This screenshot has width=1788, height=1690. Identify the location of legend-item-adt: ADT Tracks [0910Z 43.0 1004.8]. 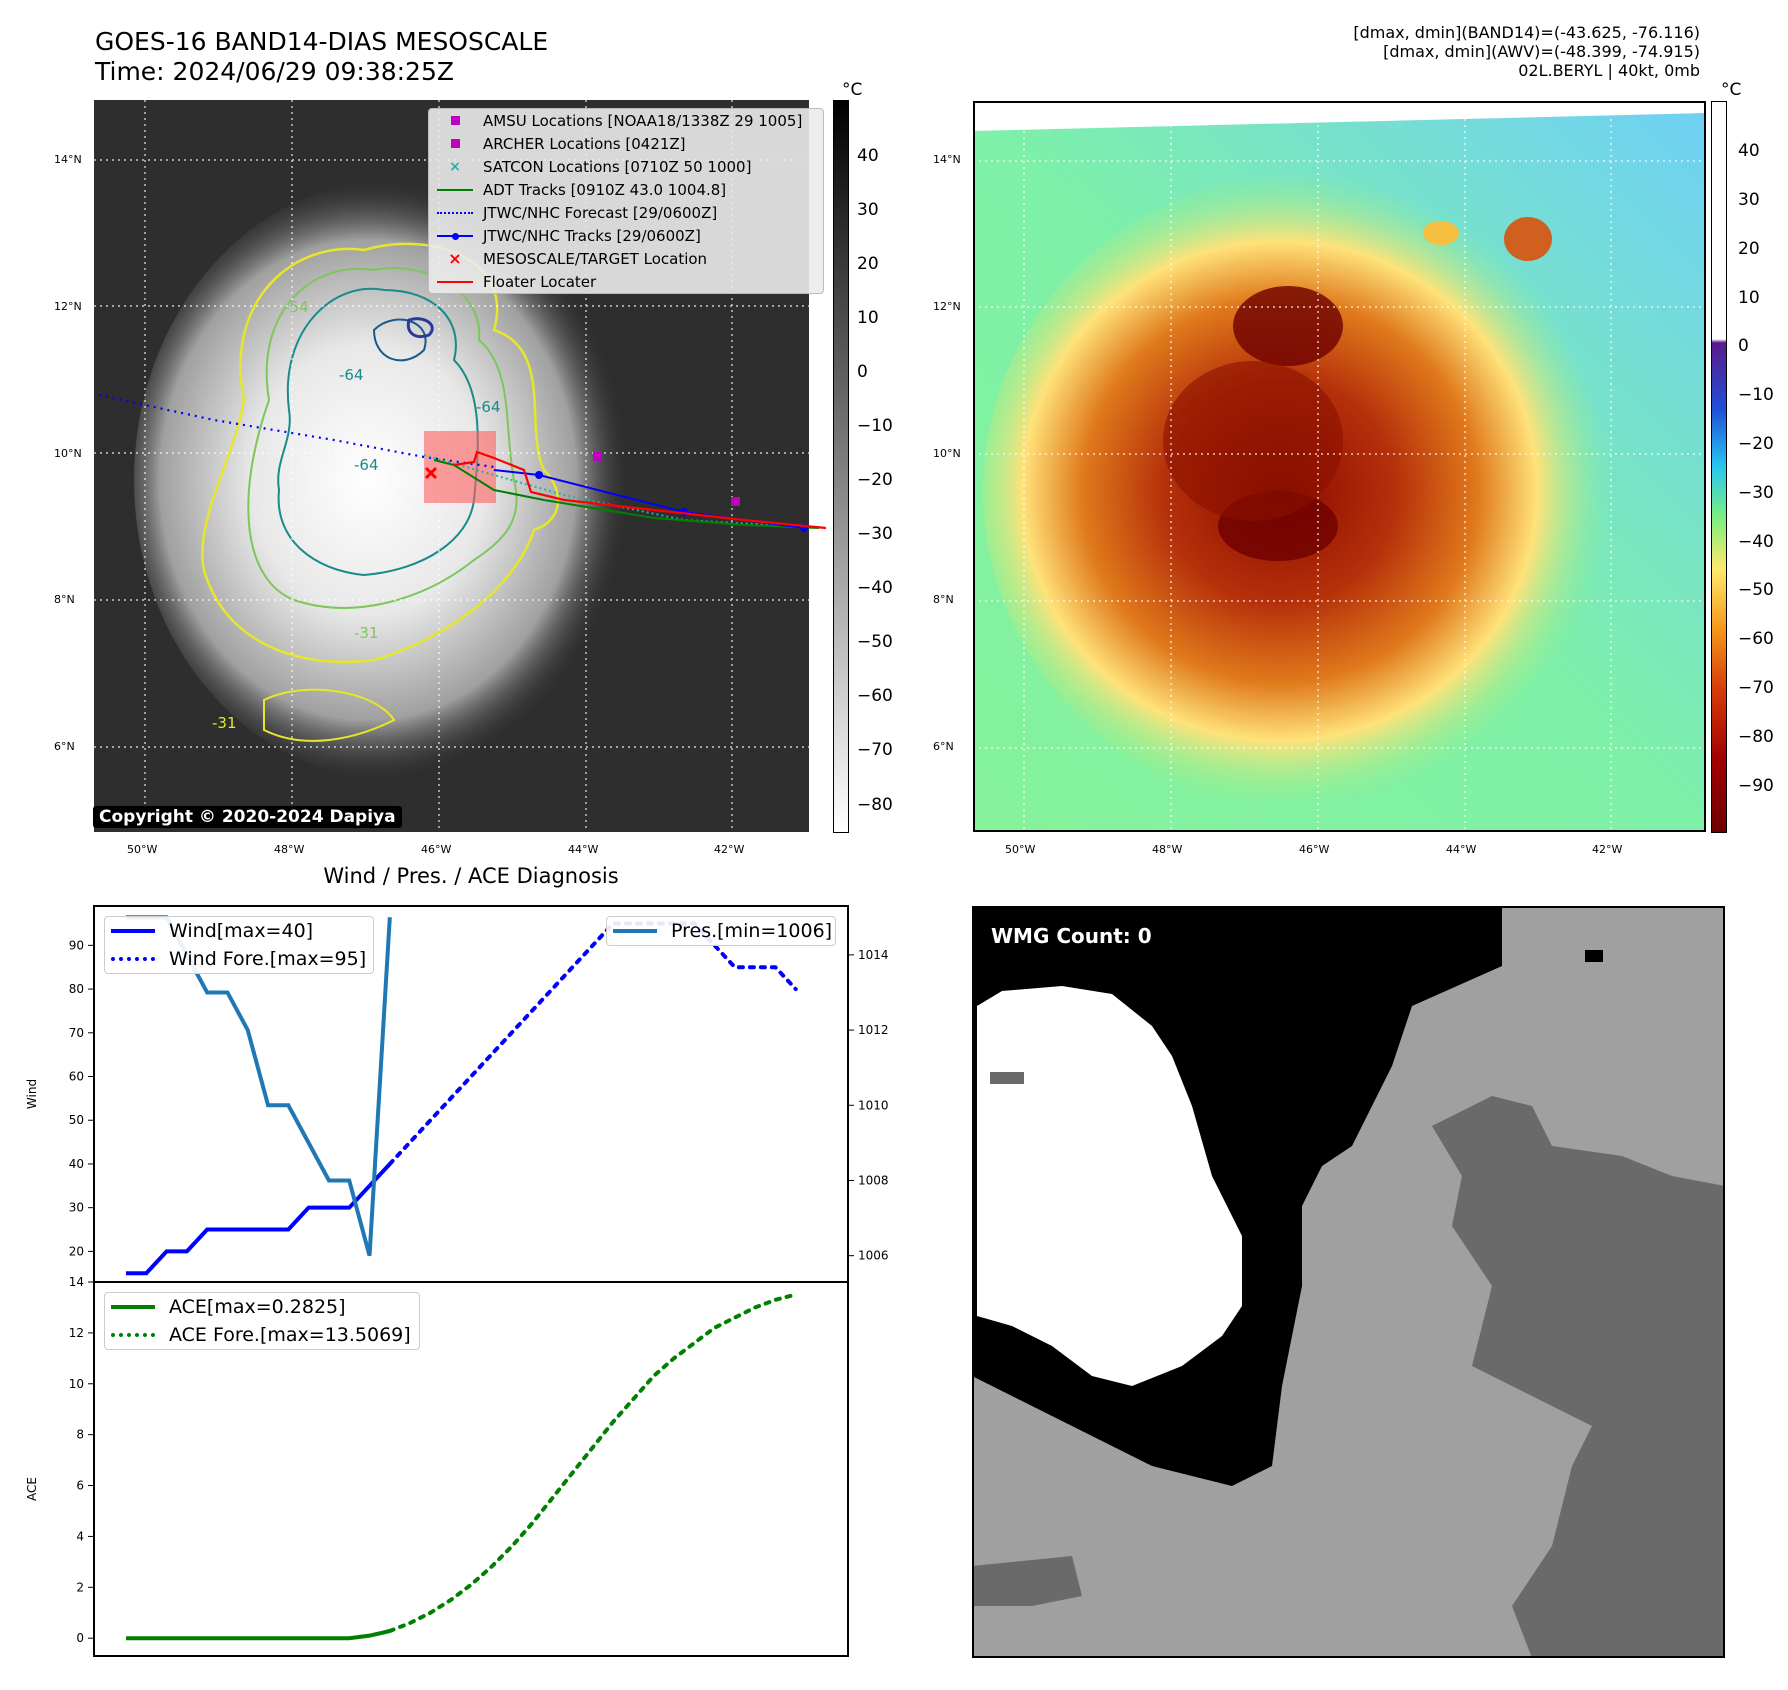
(626, 189).